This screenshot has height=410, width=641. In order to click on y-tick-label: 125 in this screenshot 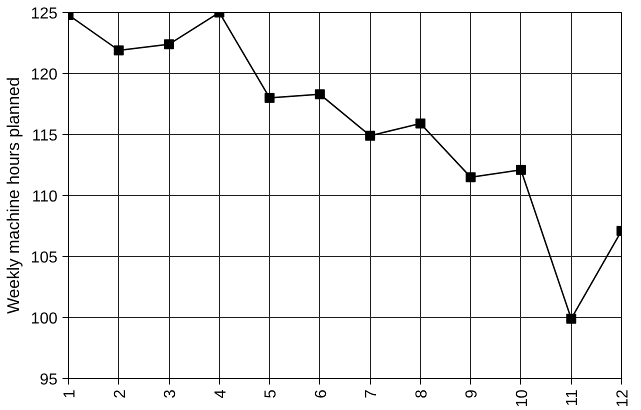, I will do `click(44, 14)`.